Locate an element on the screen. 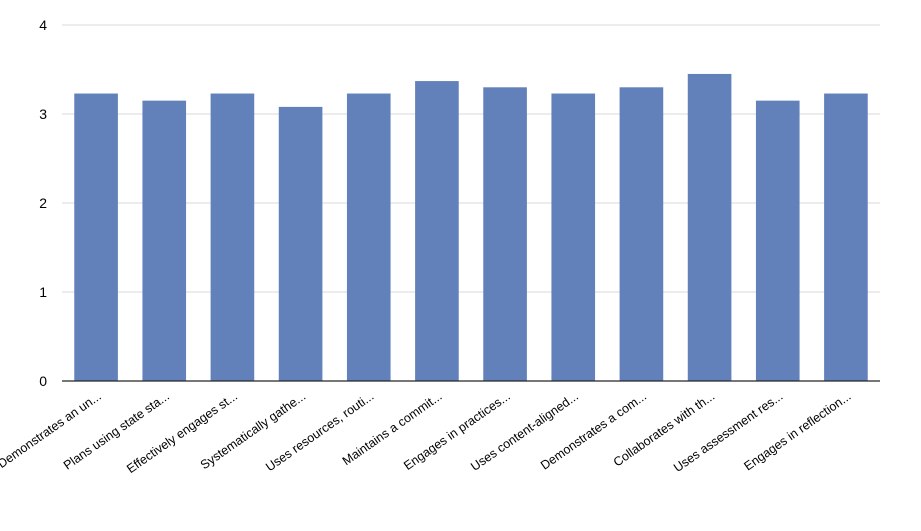 The width and height of the screenshot is (921, 531). y-axis-ticks: 0 1 2 3 4 is located at coordinates (43, 203).